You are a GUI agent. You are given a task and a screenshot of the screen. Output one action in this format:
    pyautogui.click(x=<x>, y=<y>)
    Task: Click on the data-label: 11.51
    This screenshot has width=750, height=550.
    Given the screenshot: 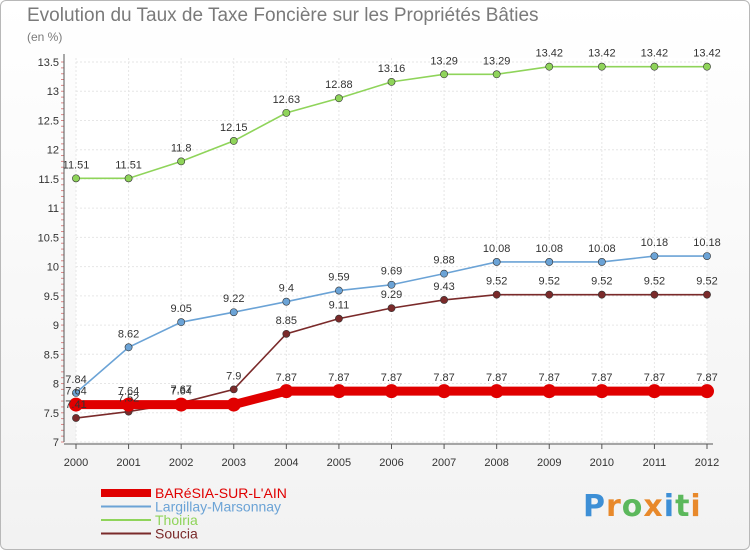 What is the action you would take?
    pyautogui.click(x=128, y=165)
    